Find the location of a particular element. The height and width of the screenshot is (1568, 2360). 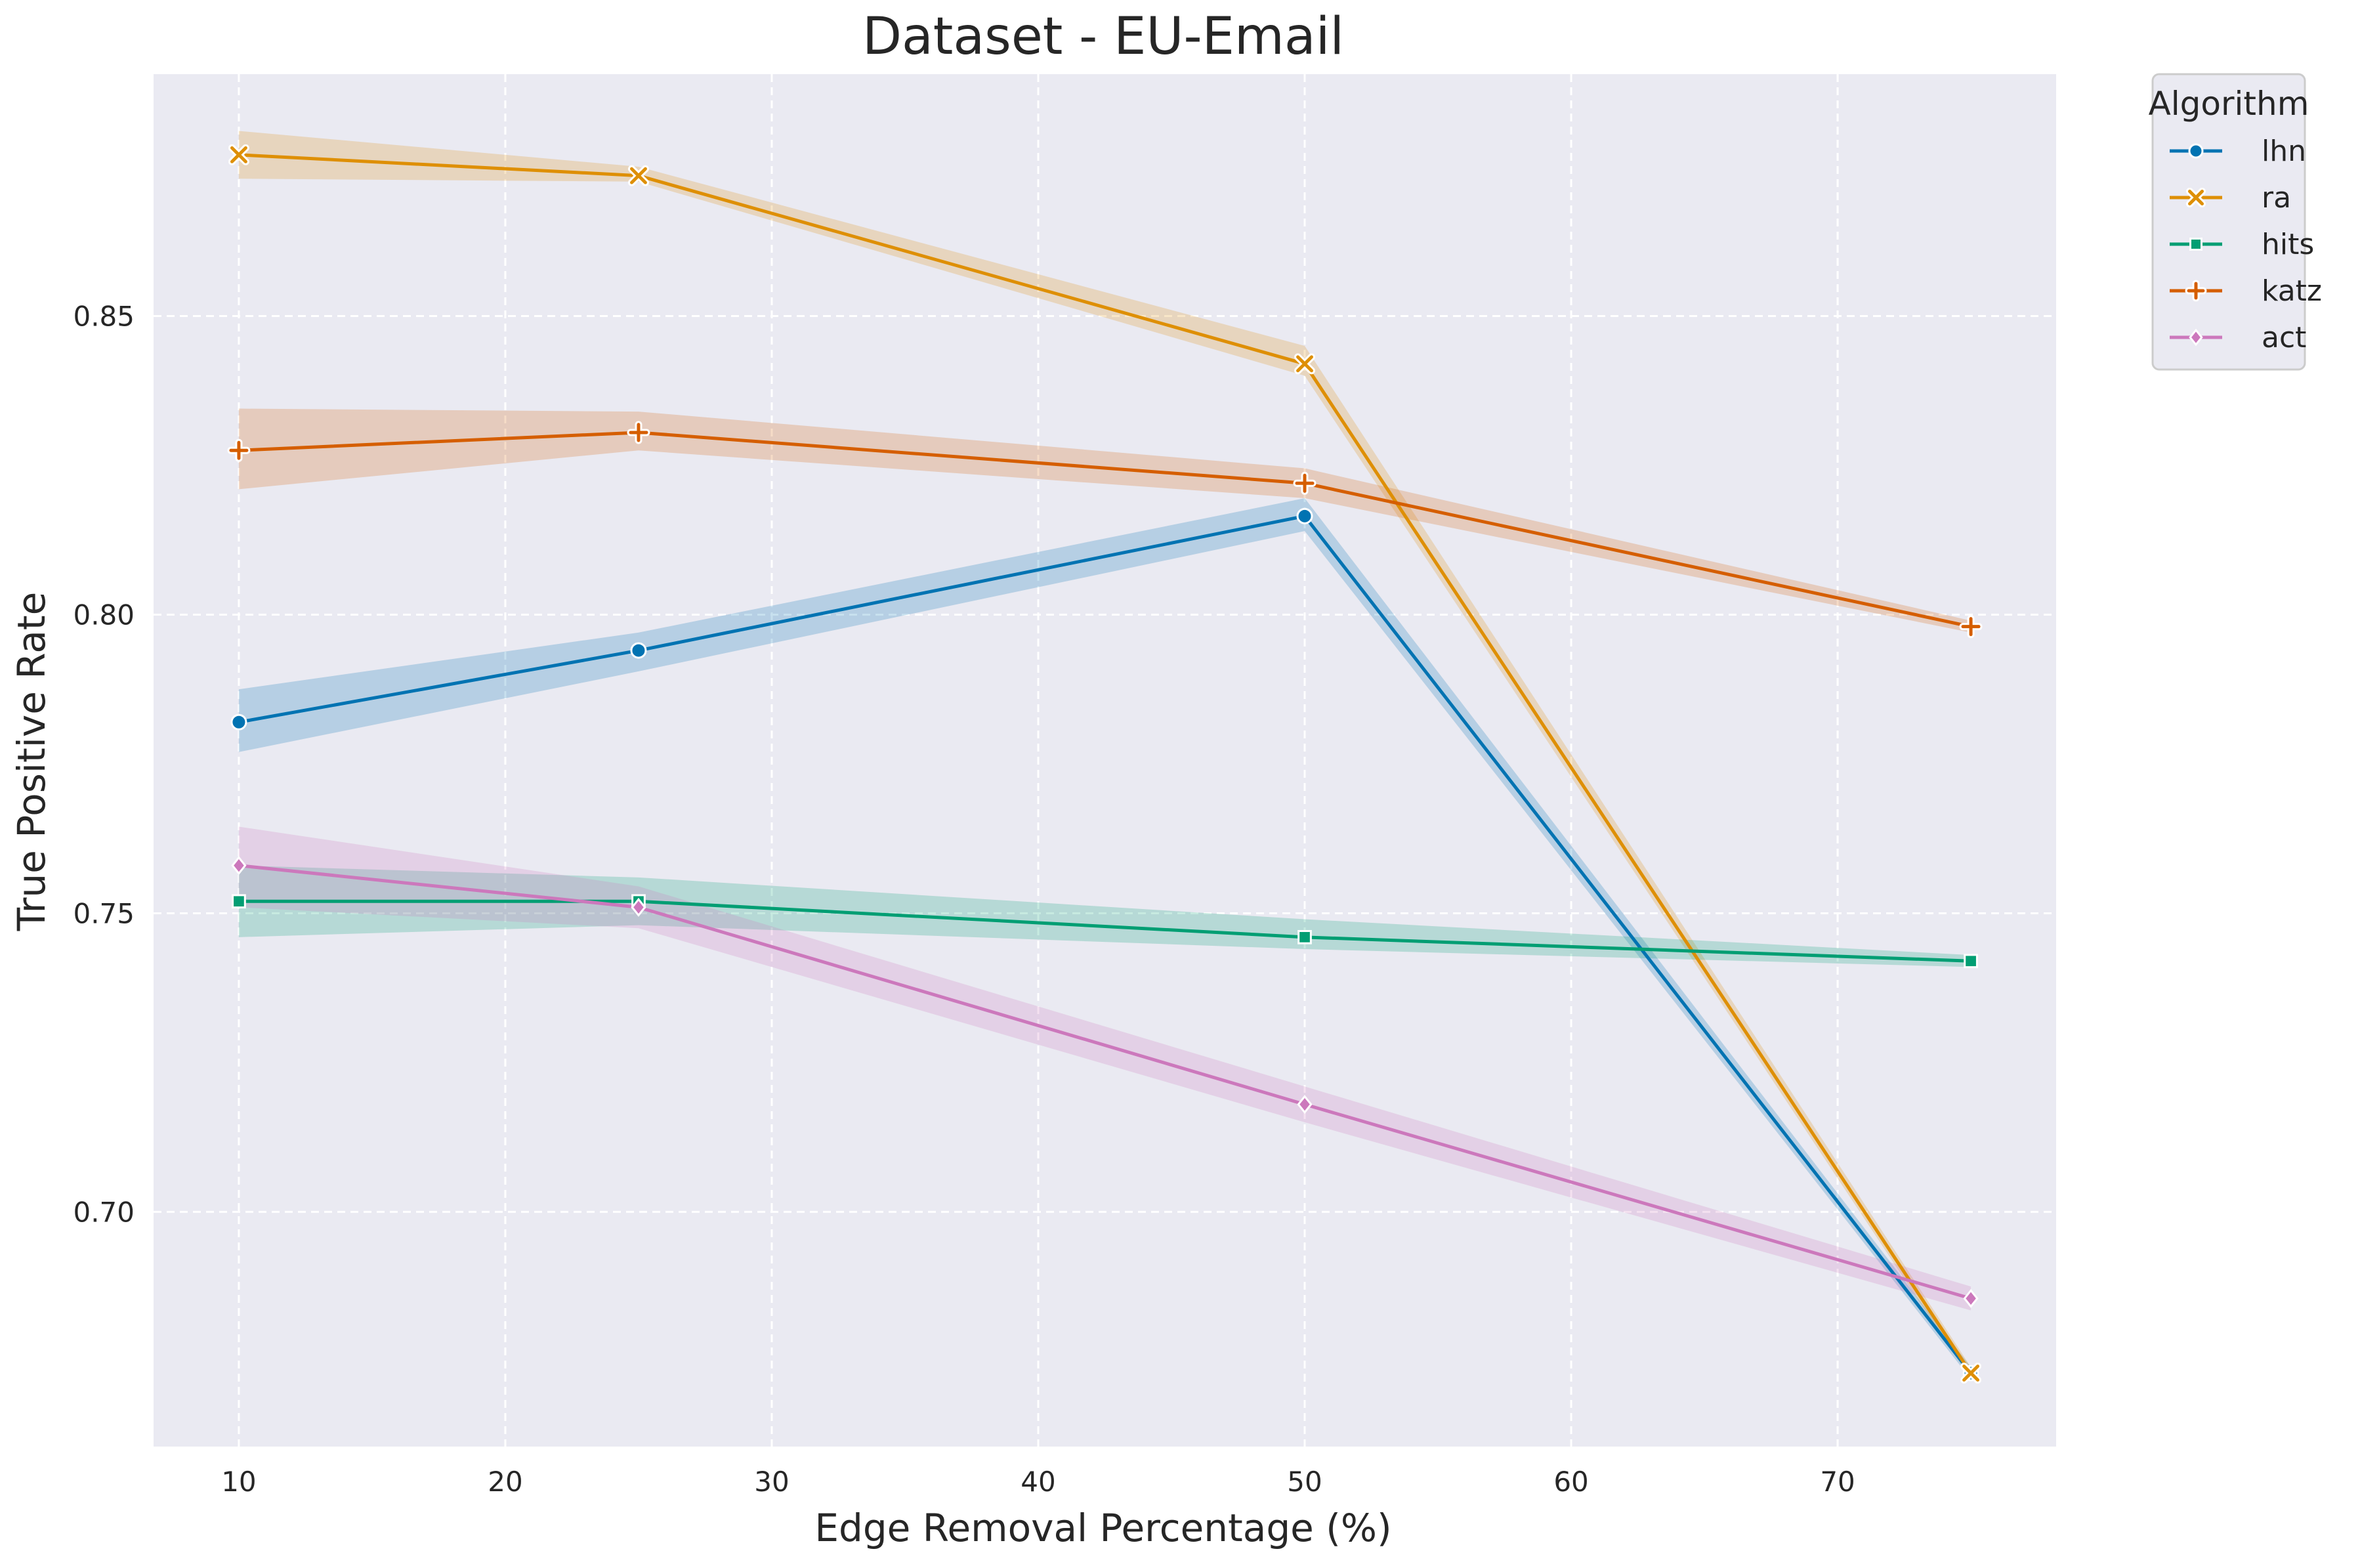

legend-item-lhn: lhn is located at coordinates (2238, 151).